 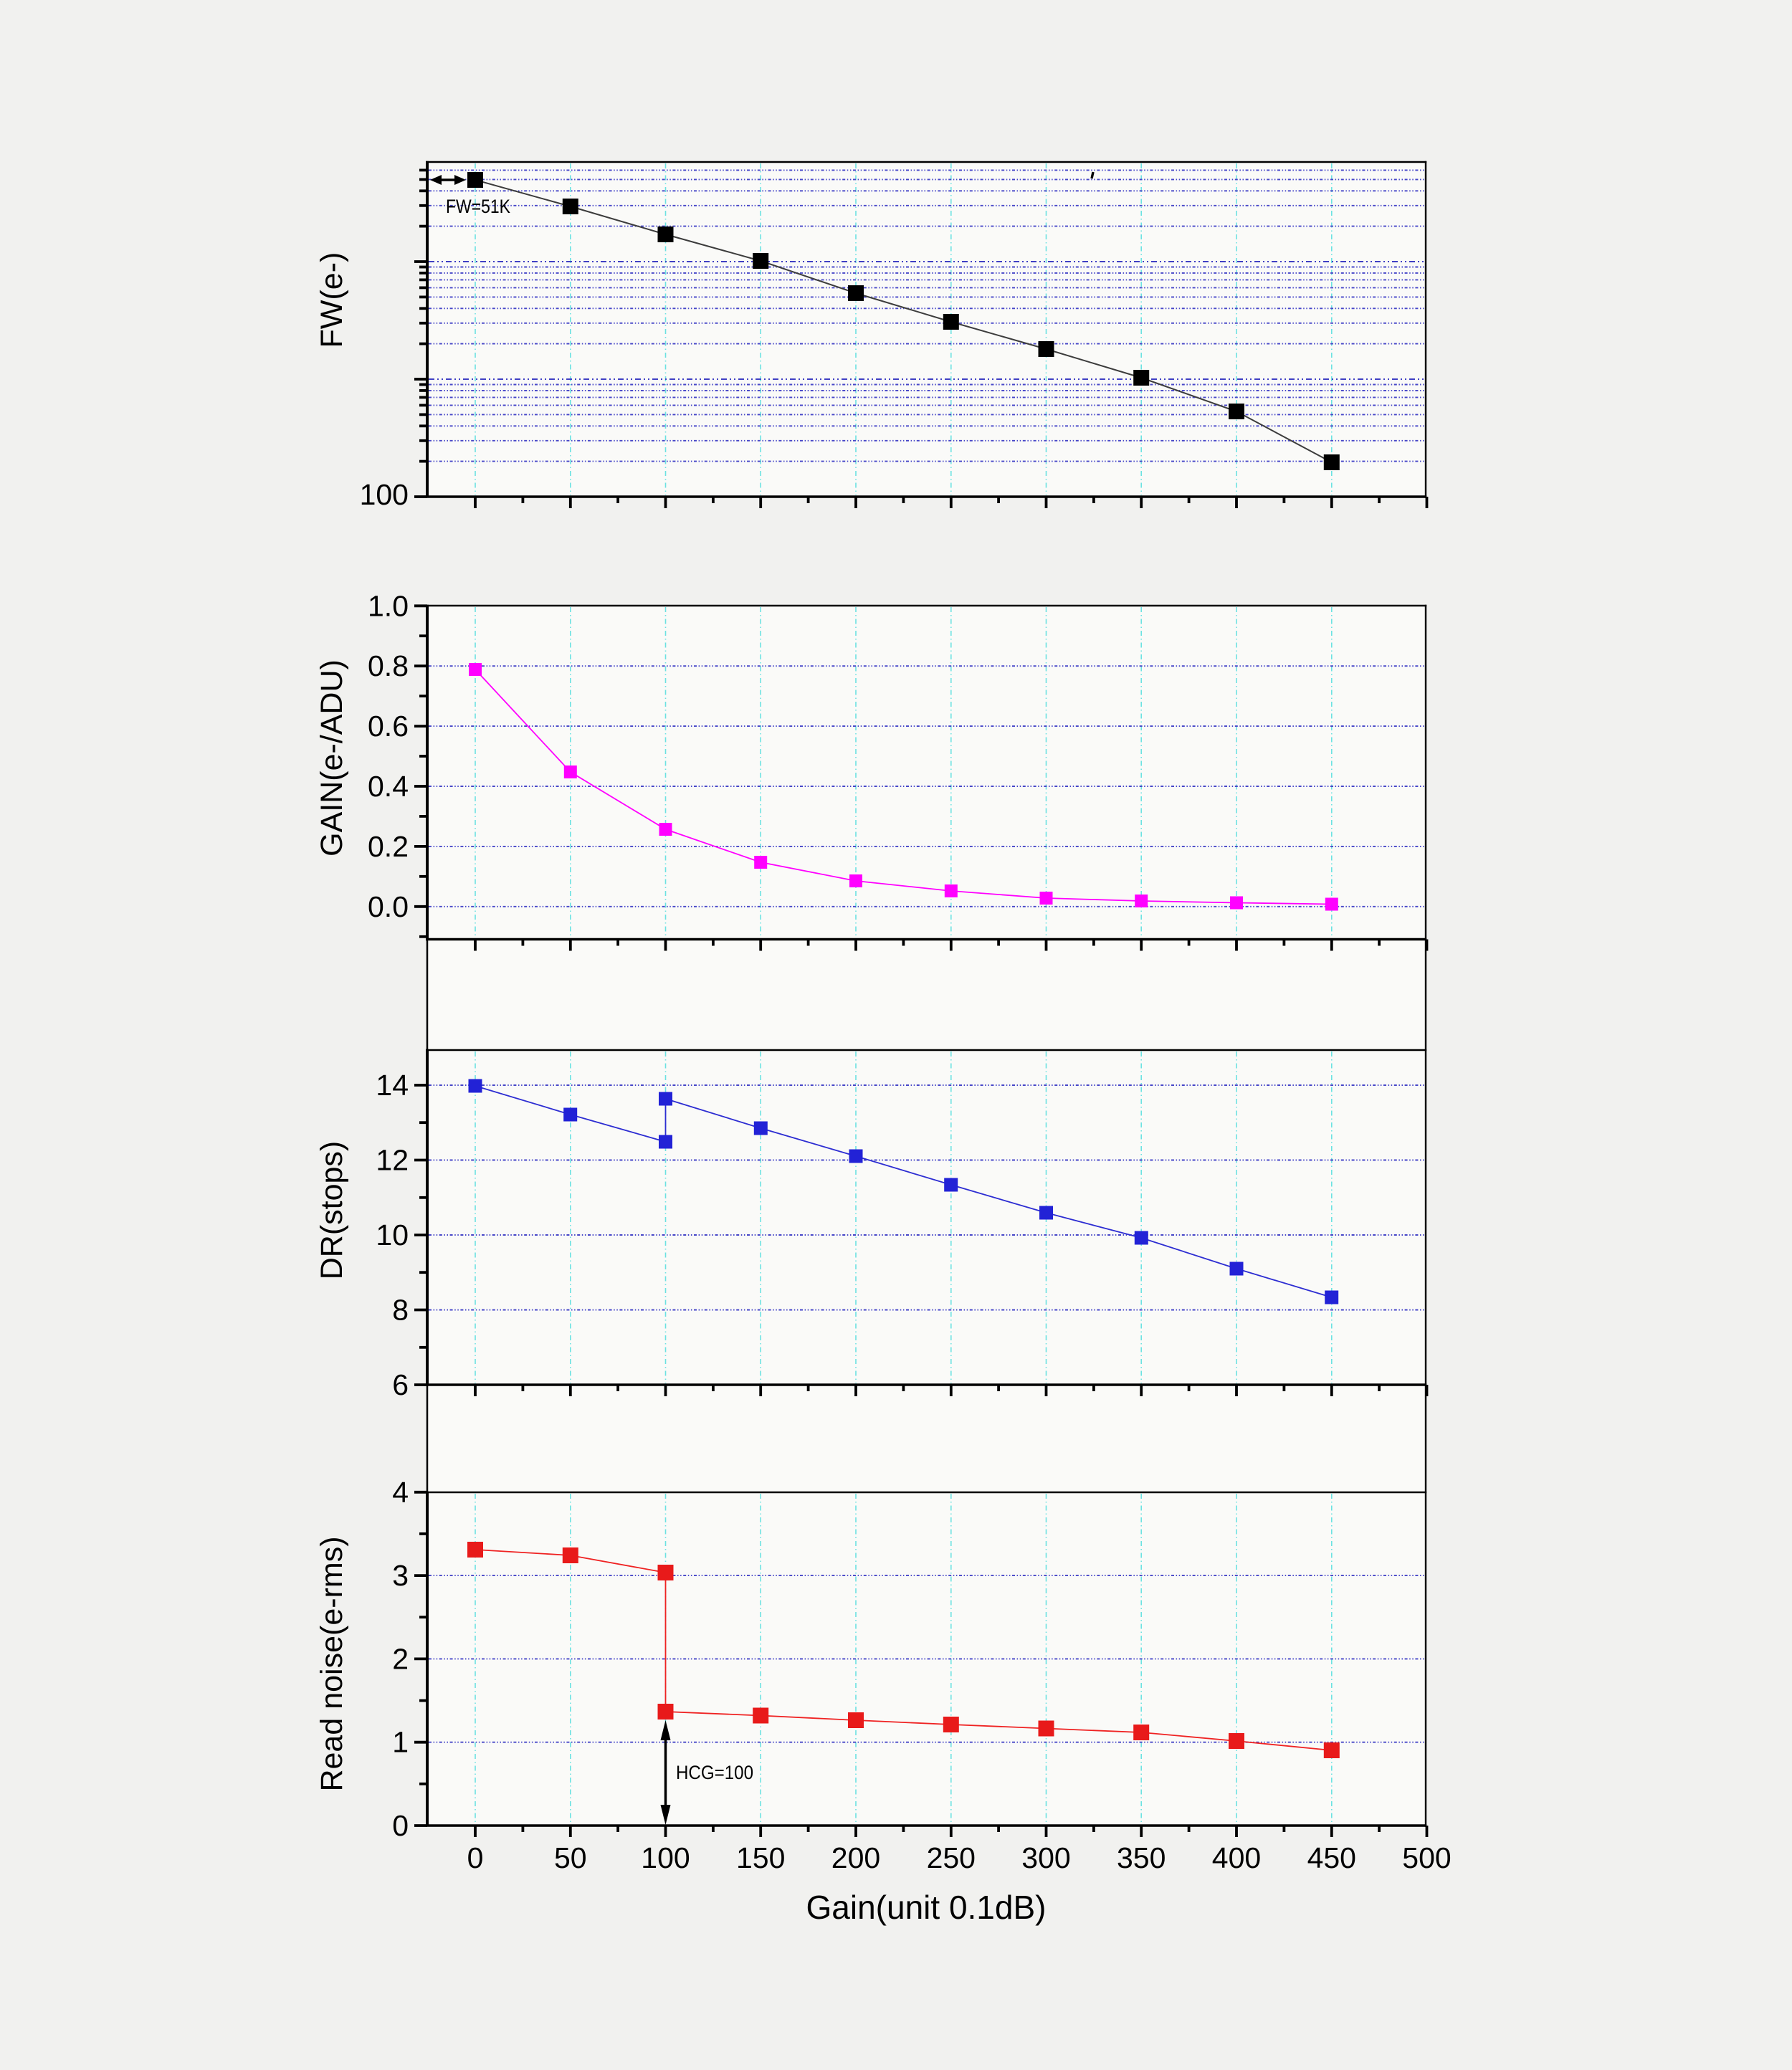 What do you see at coordinates (951, 1857) in the screenshot?
I see `svg-text: 250` at bounding box center [951, 1857].